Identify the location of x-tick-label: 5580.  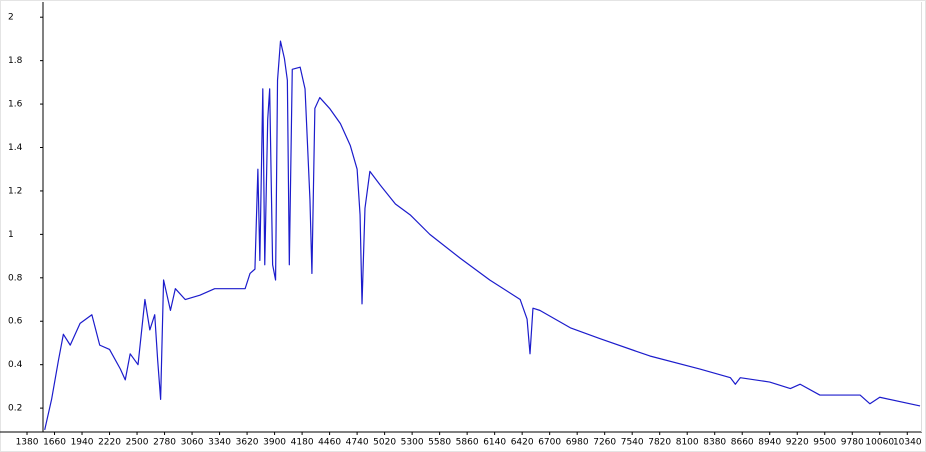
(439, 443).